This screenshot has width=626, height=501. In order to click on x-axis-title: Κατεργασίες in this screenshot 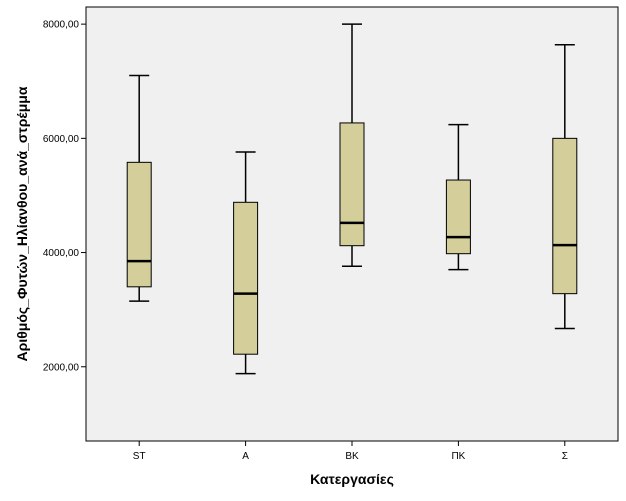, I will do `click(352, 479)`.